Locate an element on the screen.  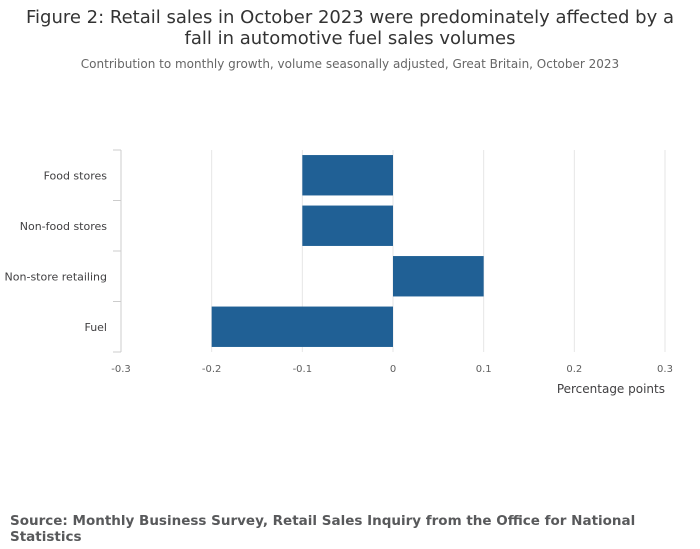
x-tick-label: -0.3 is located at coordinates (121, 369).